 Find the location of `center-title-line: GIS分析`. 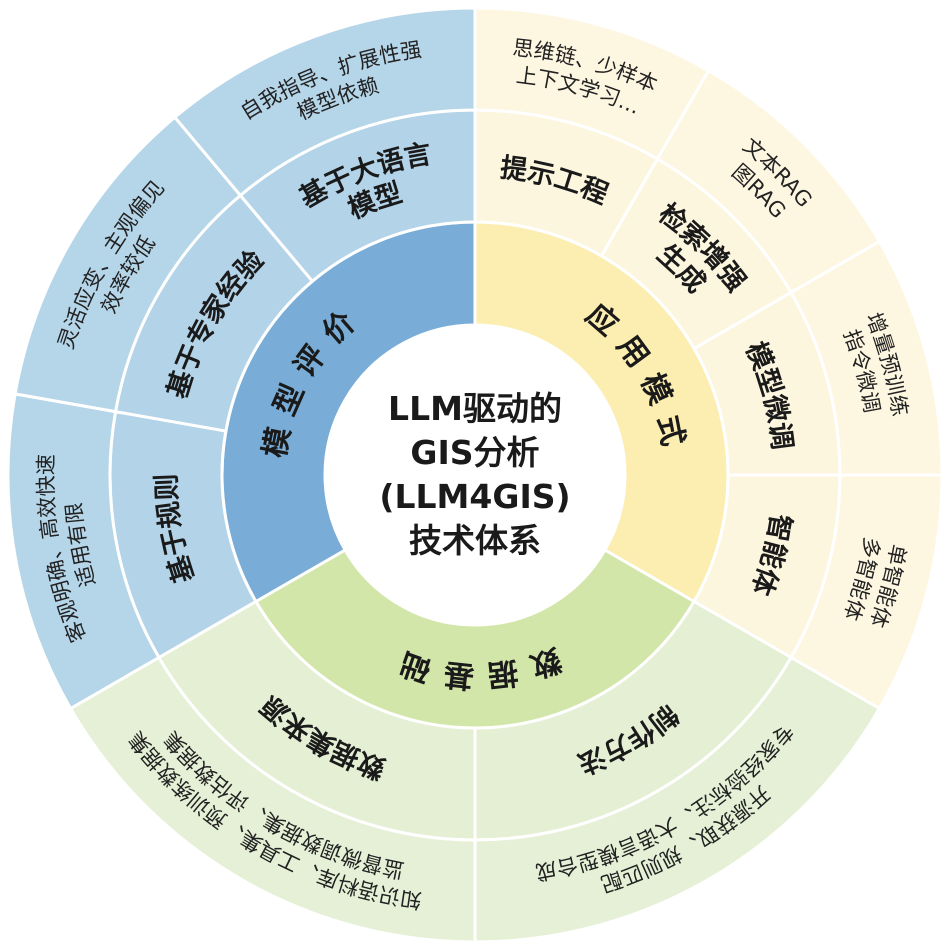

center-title-line: GIS分析 is located at coordinates (474, 452).